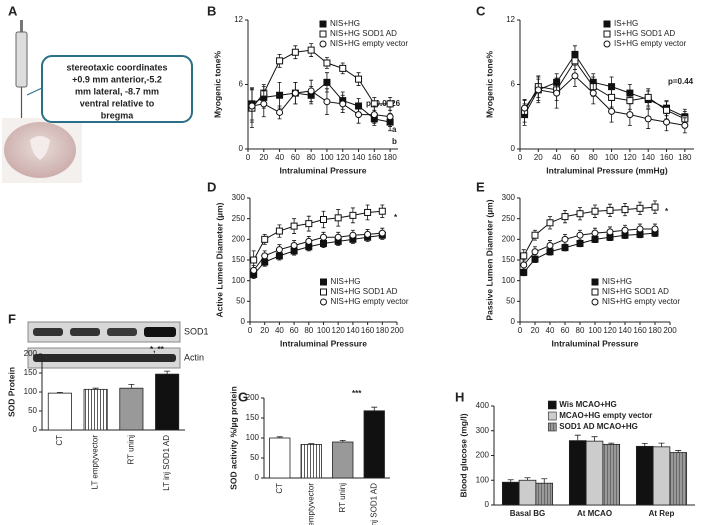 The image size is (707, 525). I want to click on x-tick-label: Basal BG, so click(528, 513).